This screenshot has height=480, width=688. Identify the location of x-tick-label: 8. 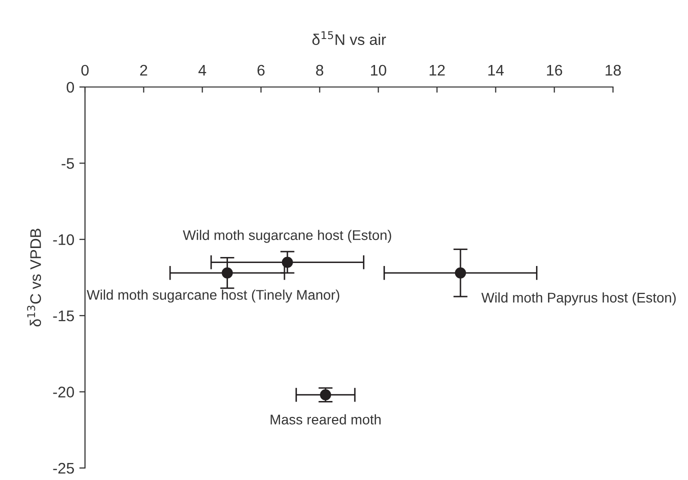
(320, 70).